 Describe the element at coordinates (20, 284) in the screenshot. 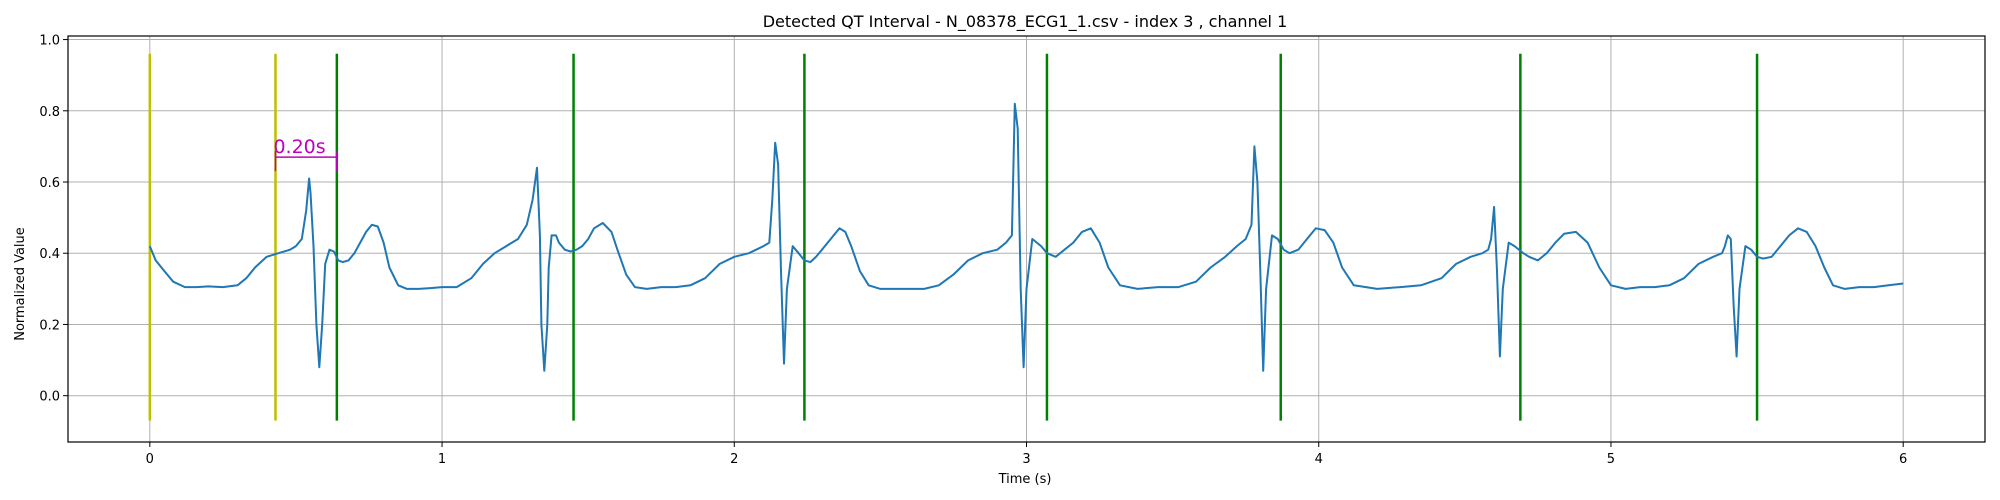

I see `y-axis-title: Normalized Value` at that location.